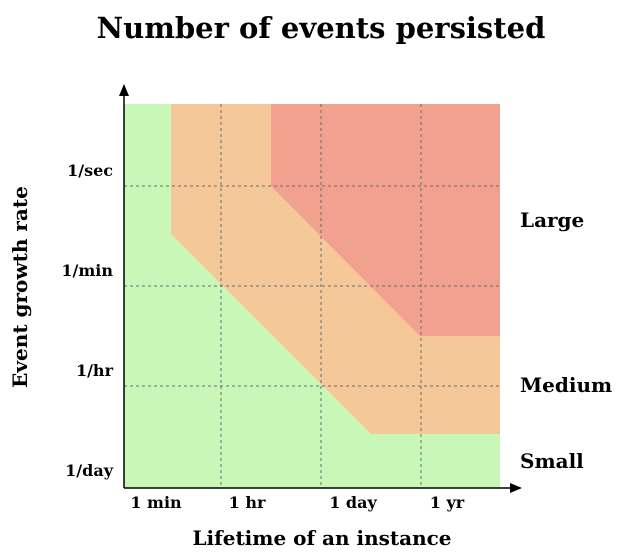 This screenshot has width=631, height=558. I want to click on x-tick-label-1hr: 1 hr, so click(247, 502).